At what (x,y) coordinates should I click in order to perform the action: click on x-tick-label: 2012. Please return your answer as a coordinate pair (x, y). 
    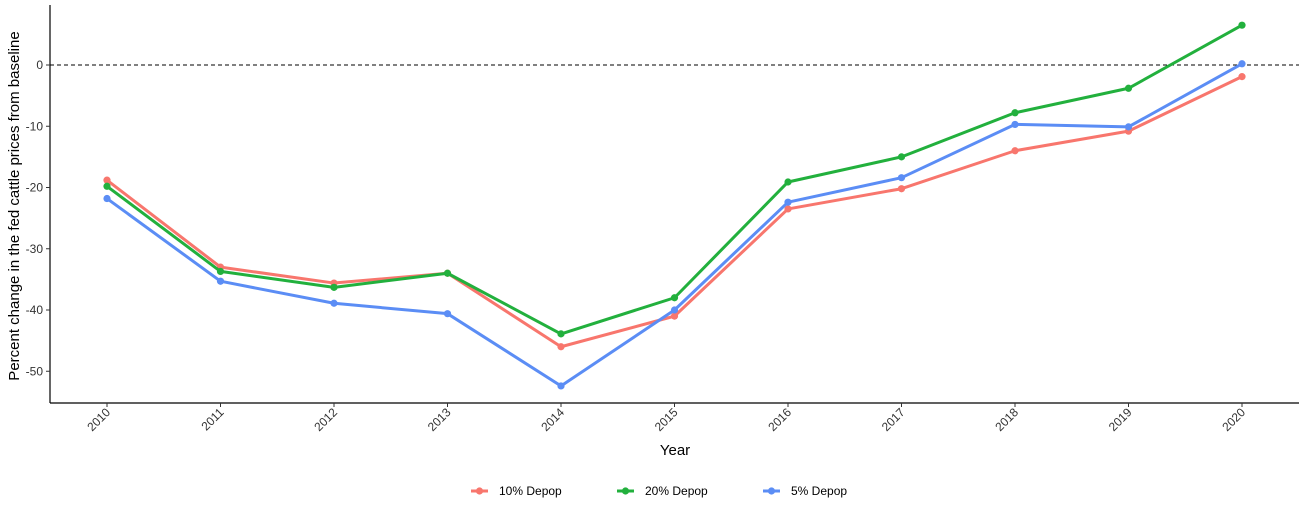
    Looking at the image, I should click on (325, 419).